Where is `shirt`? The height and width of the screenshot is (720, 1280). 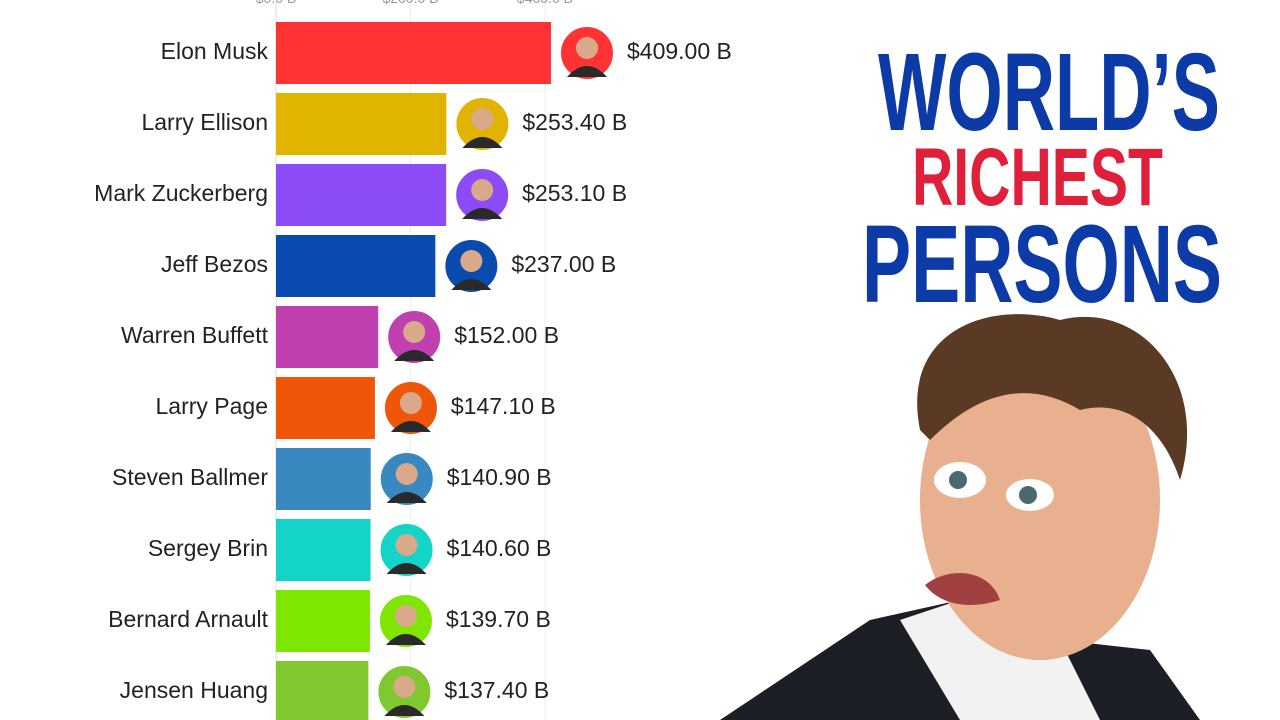
shirt is located at coordinates (1000, 660).